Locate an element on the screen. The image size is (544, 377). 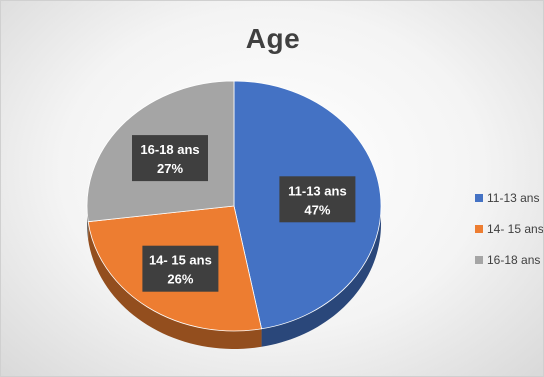
legend-label-11-13: 11-13 ans is located at coordinates (513, 198).